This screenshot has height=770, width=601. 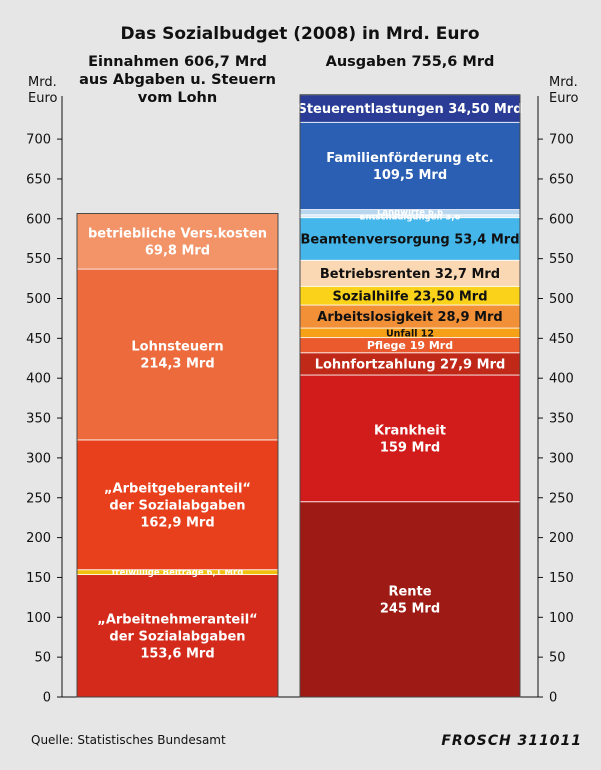 I want to click on segment-label: Steuerentlastungen 34,50 Mrd, so click(x=409, y=109).